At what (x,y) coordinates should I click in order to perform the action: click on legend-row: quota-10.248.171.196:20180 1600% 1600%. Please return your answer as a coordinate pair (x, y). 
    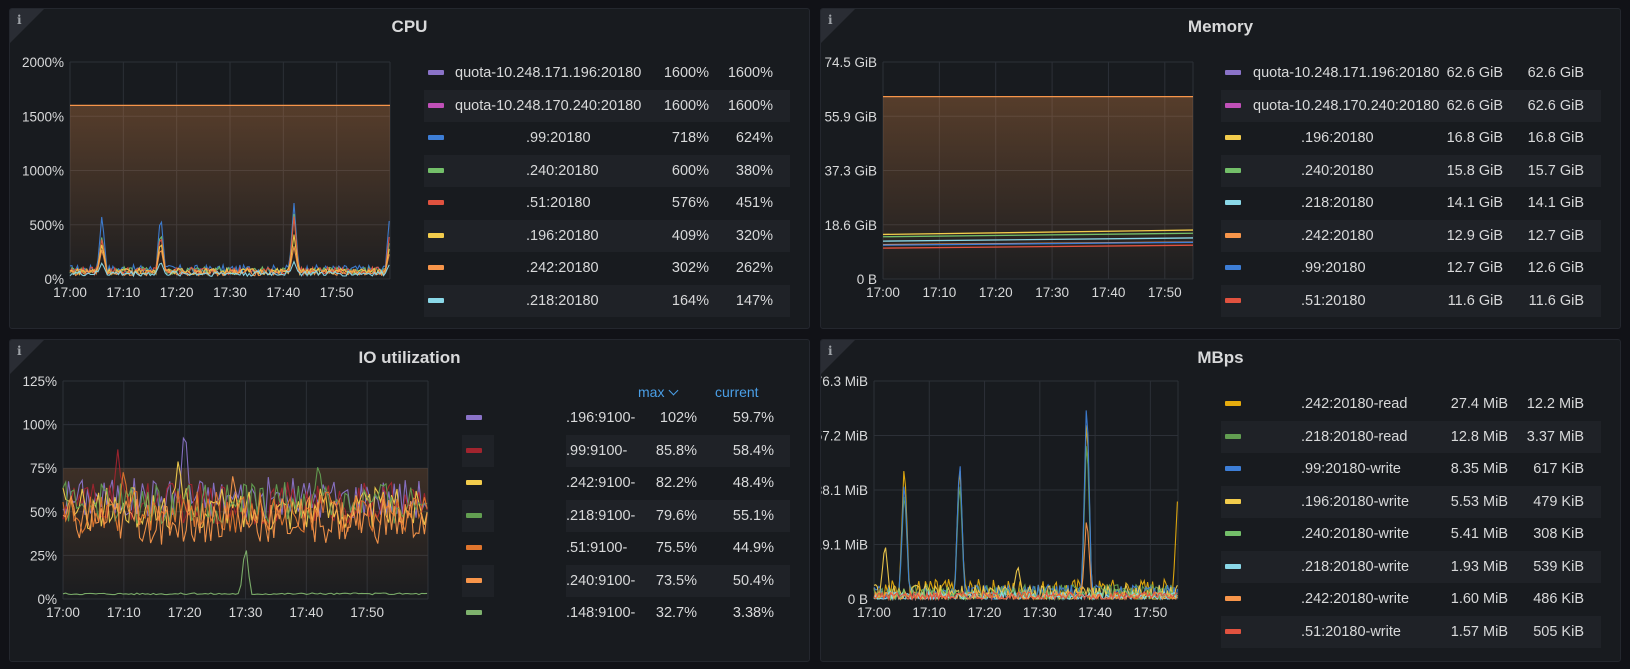
    Looking at the image, I should click on (607, 73).